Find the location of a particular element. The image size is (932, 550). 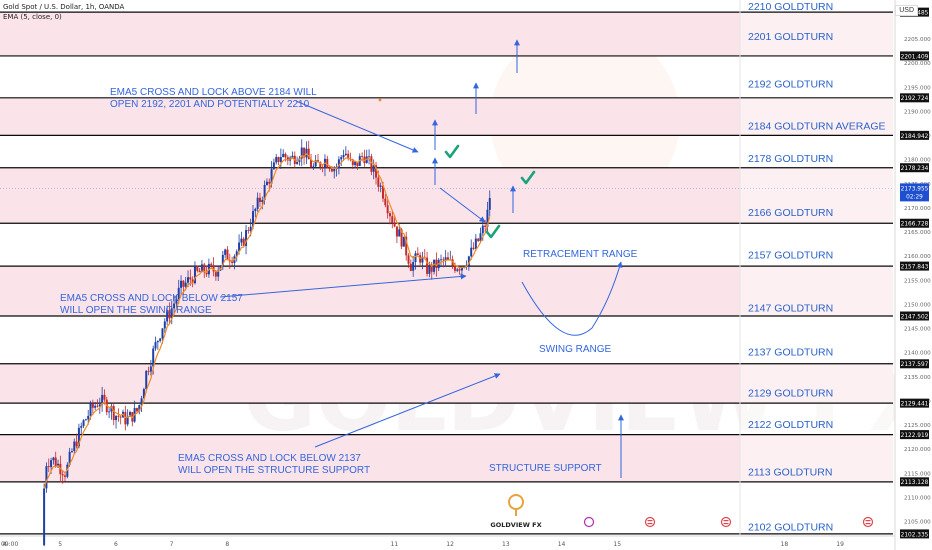

time-tick-label: 7 is located at coordinates (172, 544).